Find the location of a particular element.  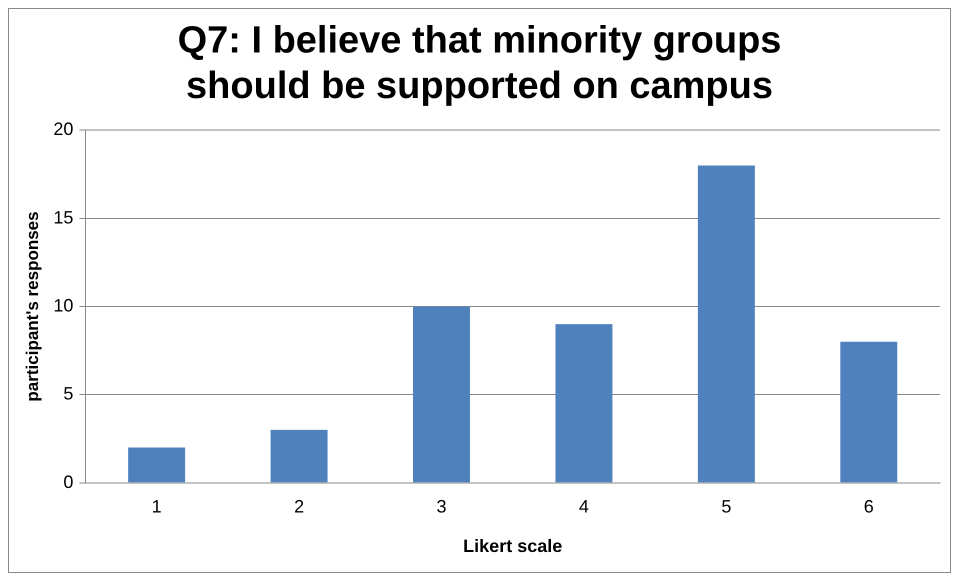

x-tick-label: 3 is located at coordinates (441, 506).